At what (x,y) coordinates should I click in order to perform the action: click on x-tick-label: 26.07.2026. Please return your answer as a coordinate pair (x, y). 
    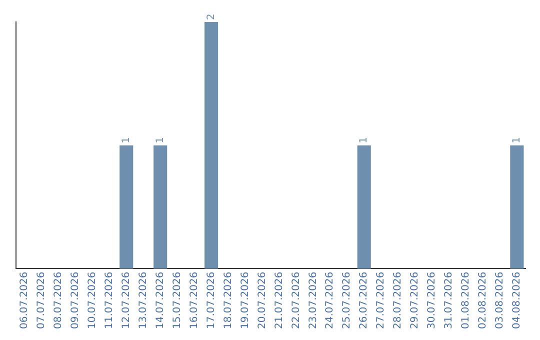
    Looking at the image, I should click on (364, 301).